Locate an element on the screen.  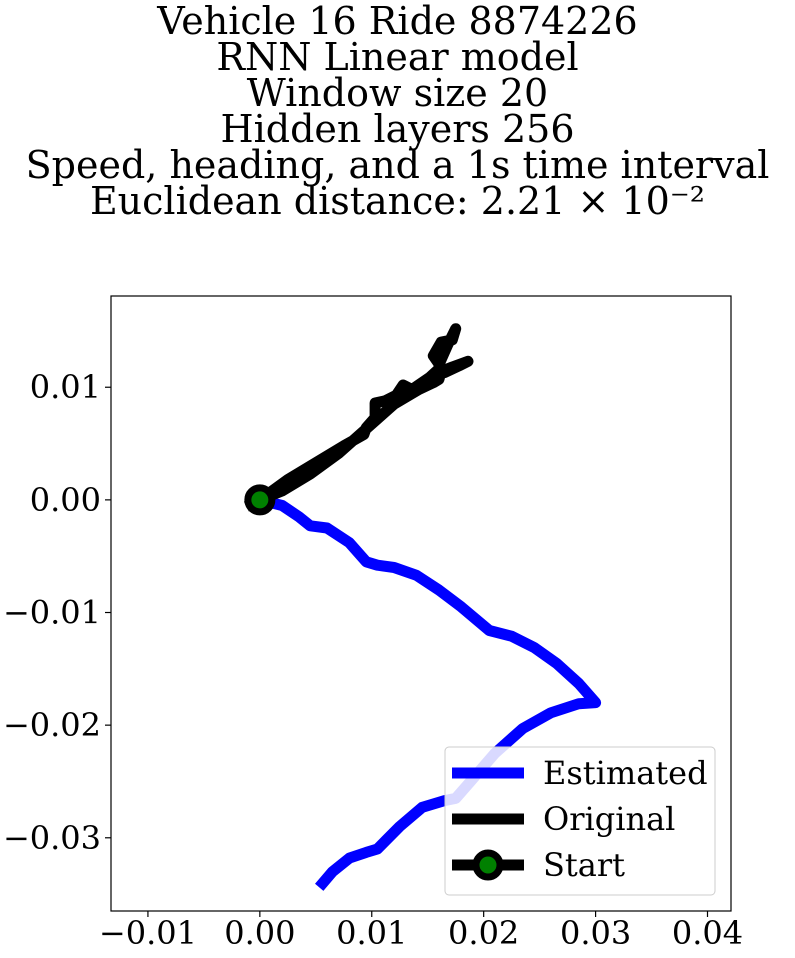
x-tick-label: 0.04 is located at coordinates (707, 933).